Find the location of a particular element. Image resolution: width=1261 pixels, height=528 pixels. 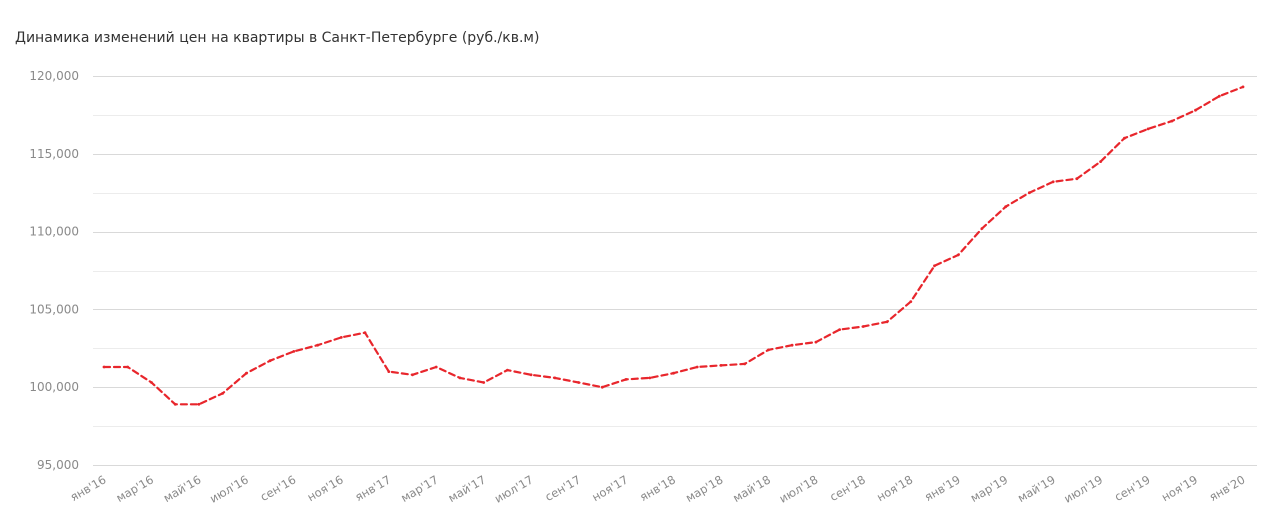

x-tick-label: ноя'19 is located at coordinates (1179, 488).